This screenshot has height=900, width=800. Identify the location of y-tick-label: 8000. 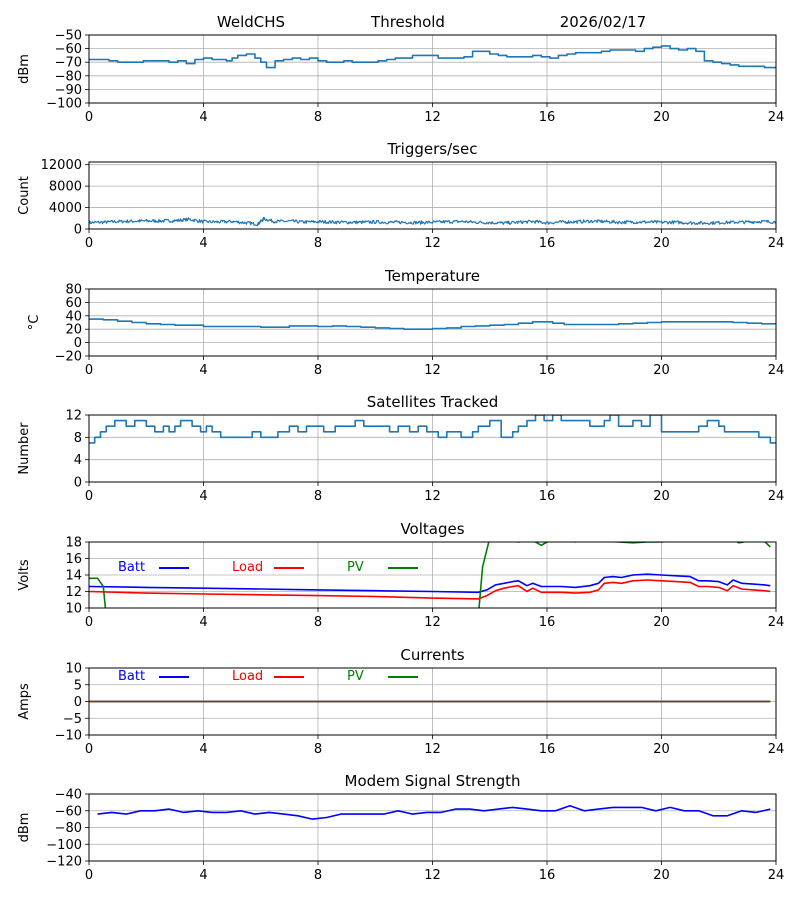
(65, 187).